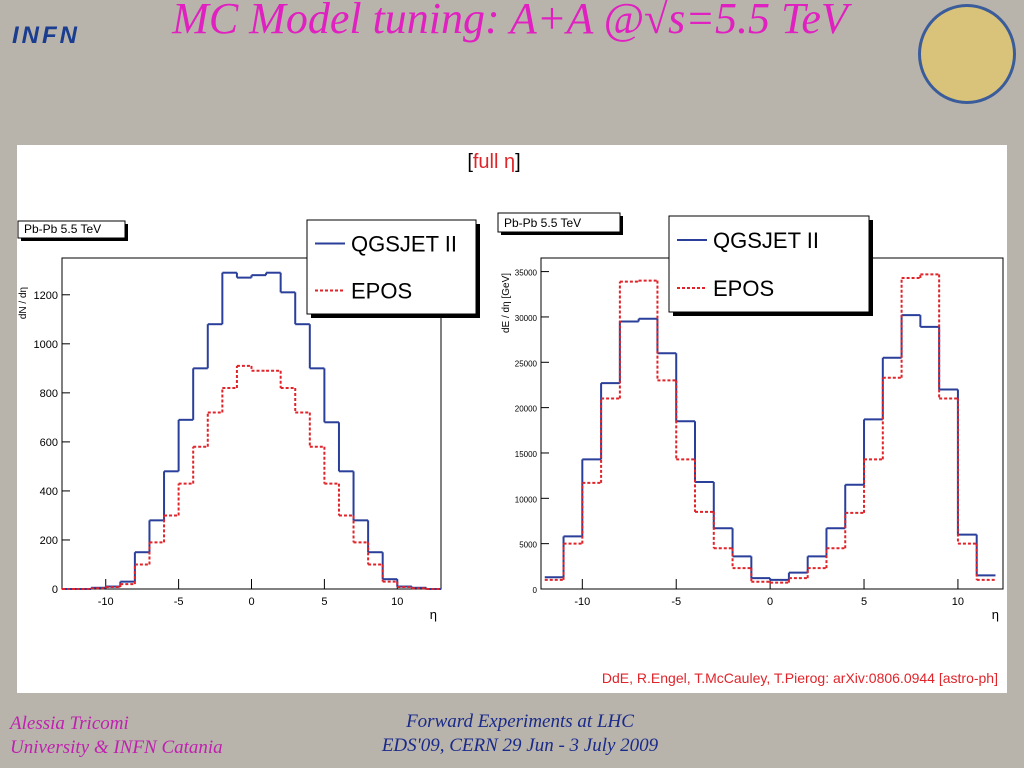 Image resolution: width=1024 pixels, height=768 pixels. I want to click on y-axis-label: dN / dη, so click(23, 303).